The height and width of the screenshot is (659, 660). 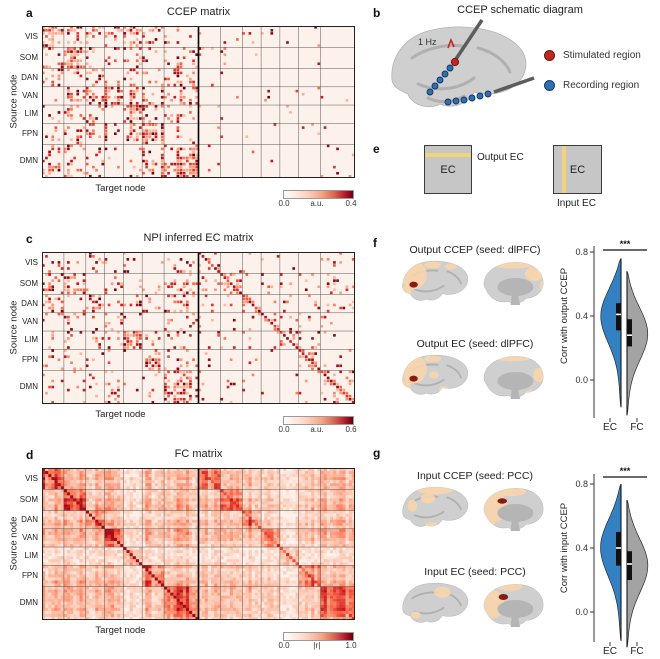 What do you see at coordinates (435, 602) in the screenshot?
I see `brain-map-input-ec-lateral` at bounding box center [435, 602].